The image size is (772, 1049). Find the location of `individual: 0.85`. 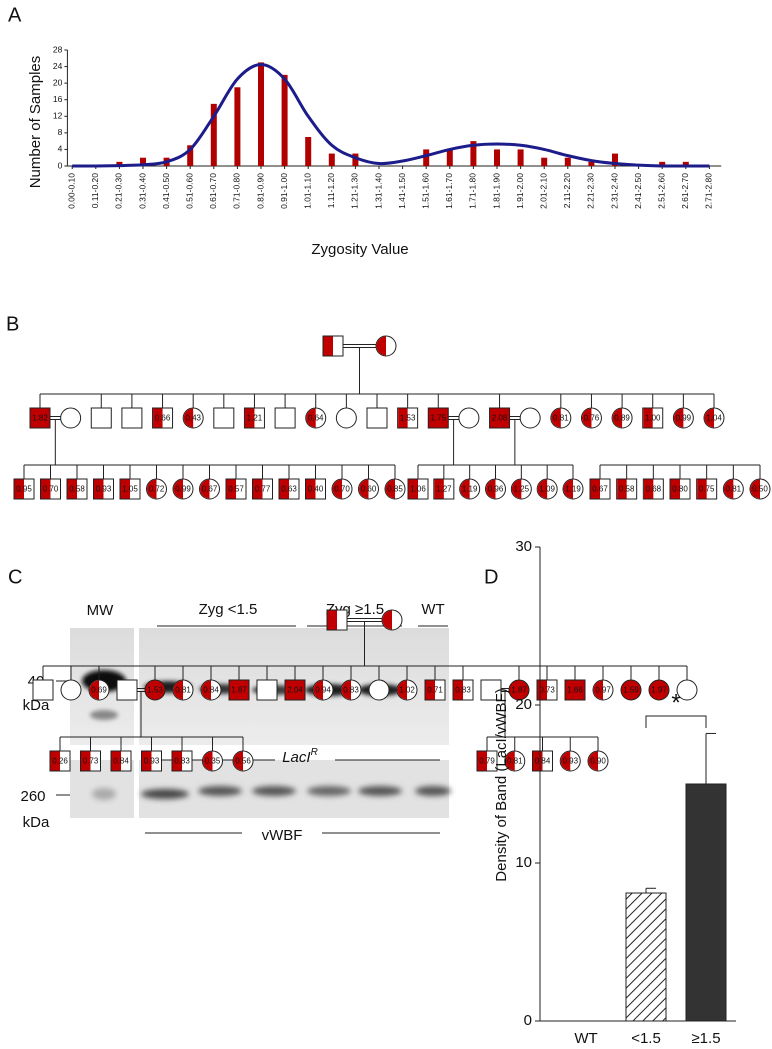

individual: 0.85 is located at coordinates (395, 489).